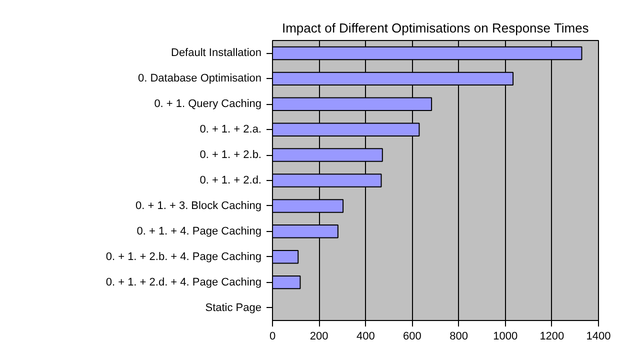  What do you see at coordinates (272, 336) in the screenshot?
I see `x-tick-label: 0` at bounding box center [272, 336].